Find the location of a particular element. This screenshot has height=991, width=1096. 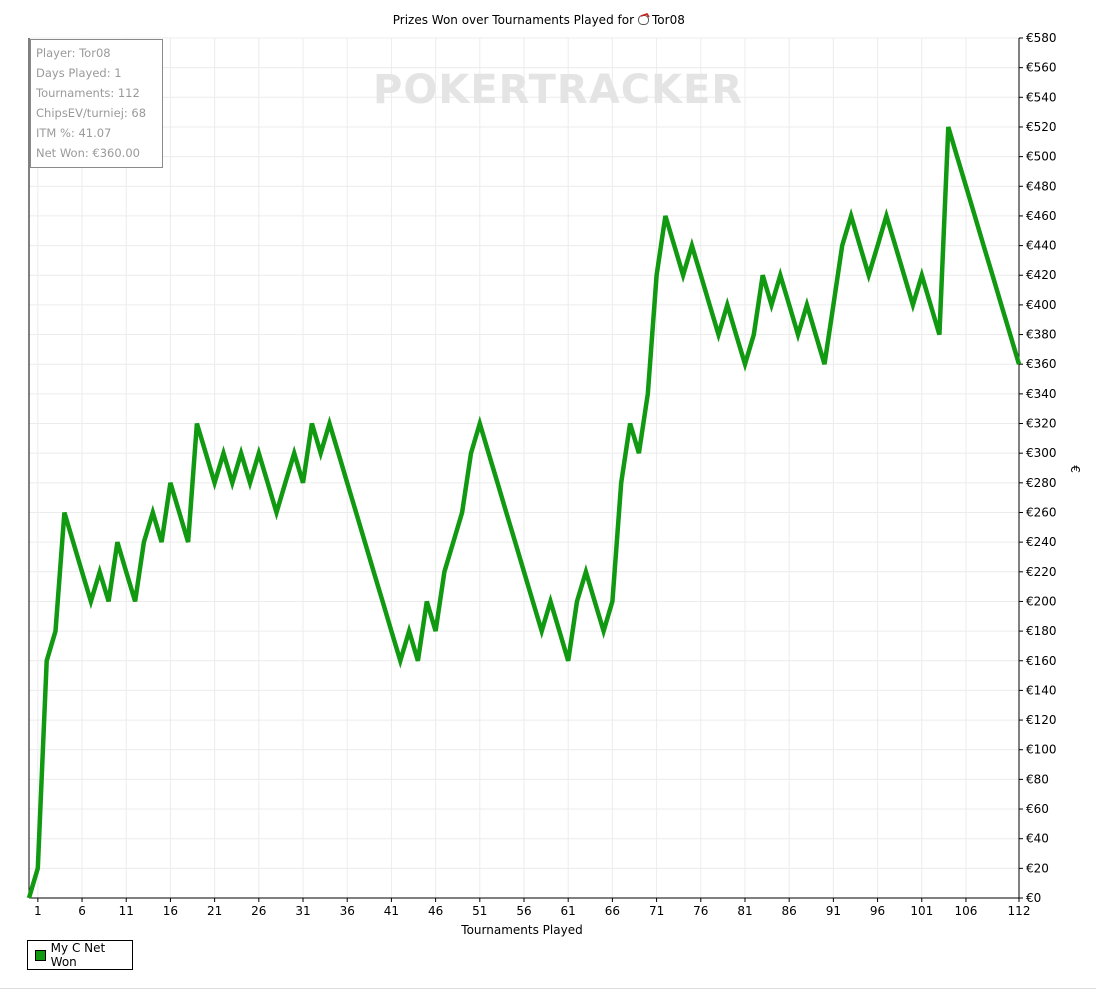

y-tick-label: €220 is located at coordinates (1041, 572).